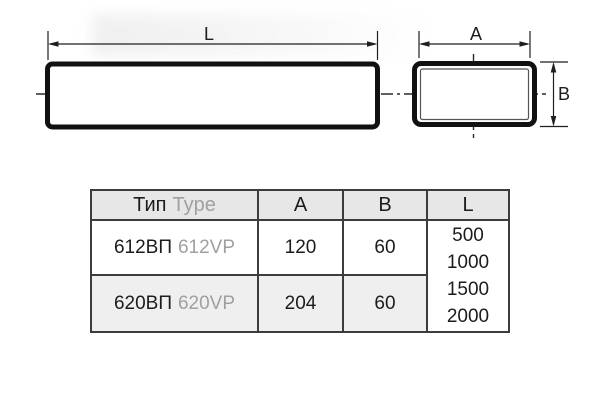 This screenshot has height=400, width=600. What do you see at coordinates (212, 95) in the screenshot?
I see `side-view-outline` at bounding box center [212, 95].